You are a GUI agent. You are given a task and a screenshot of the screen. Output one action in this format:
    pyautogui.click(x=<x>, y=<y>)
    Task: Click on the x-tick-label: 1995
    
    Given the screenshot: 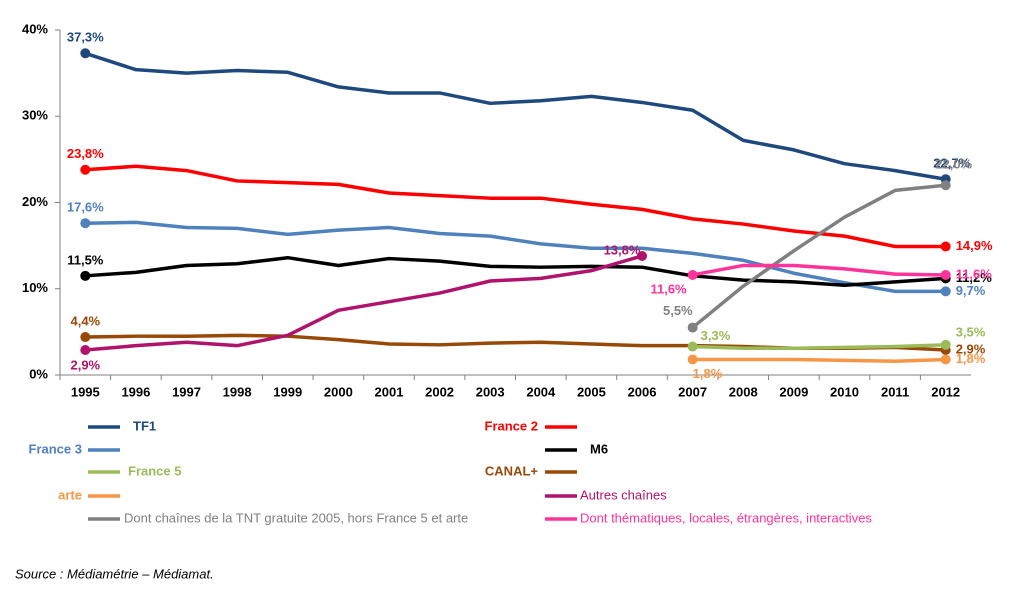 What is the action you would take?
    pyautogui.click(x=85, y=391)
    